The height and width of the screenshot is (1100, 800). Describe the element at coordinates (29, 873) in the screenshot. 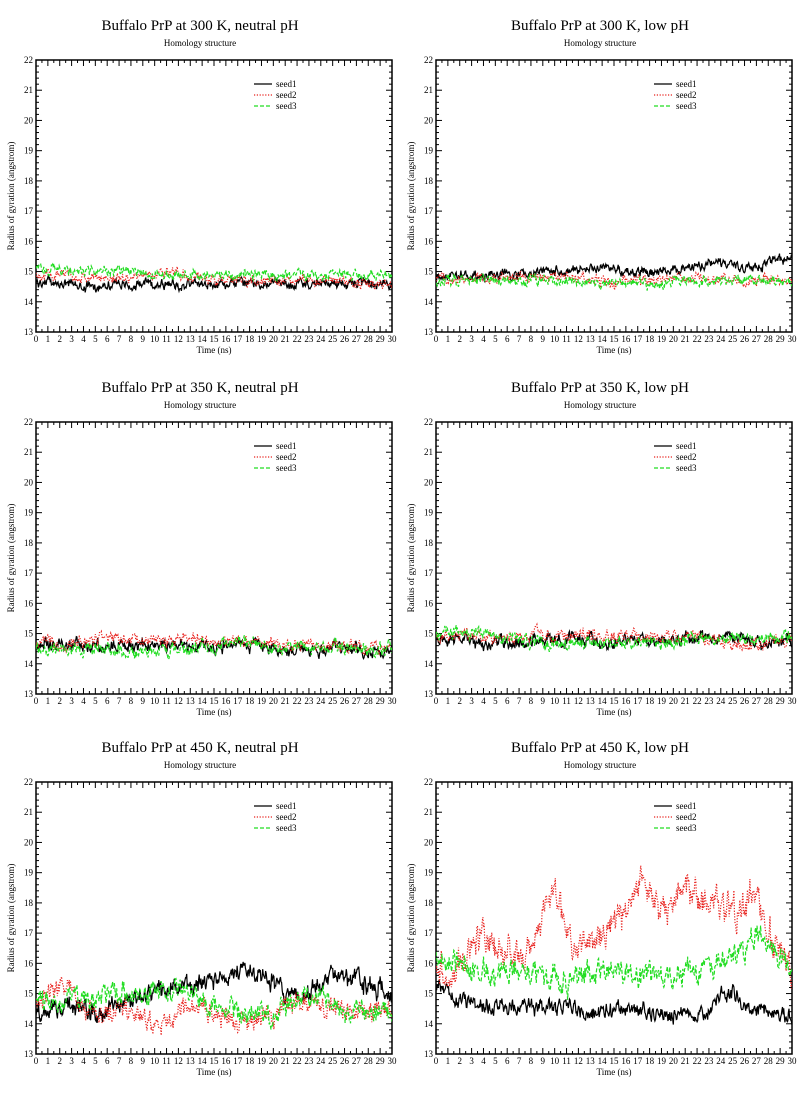

I see `y-tick-label: 19` at that location.